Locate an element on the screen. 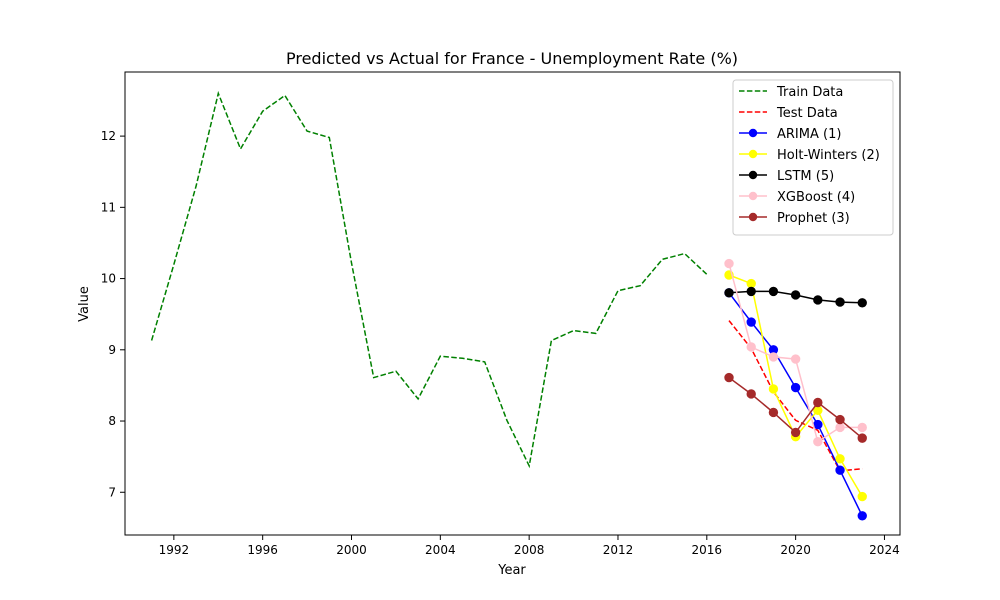  x-tick-label: 2012 is located at coordinates (618, 550).